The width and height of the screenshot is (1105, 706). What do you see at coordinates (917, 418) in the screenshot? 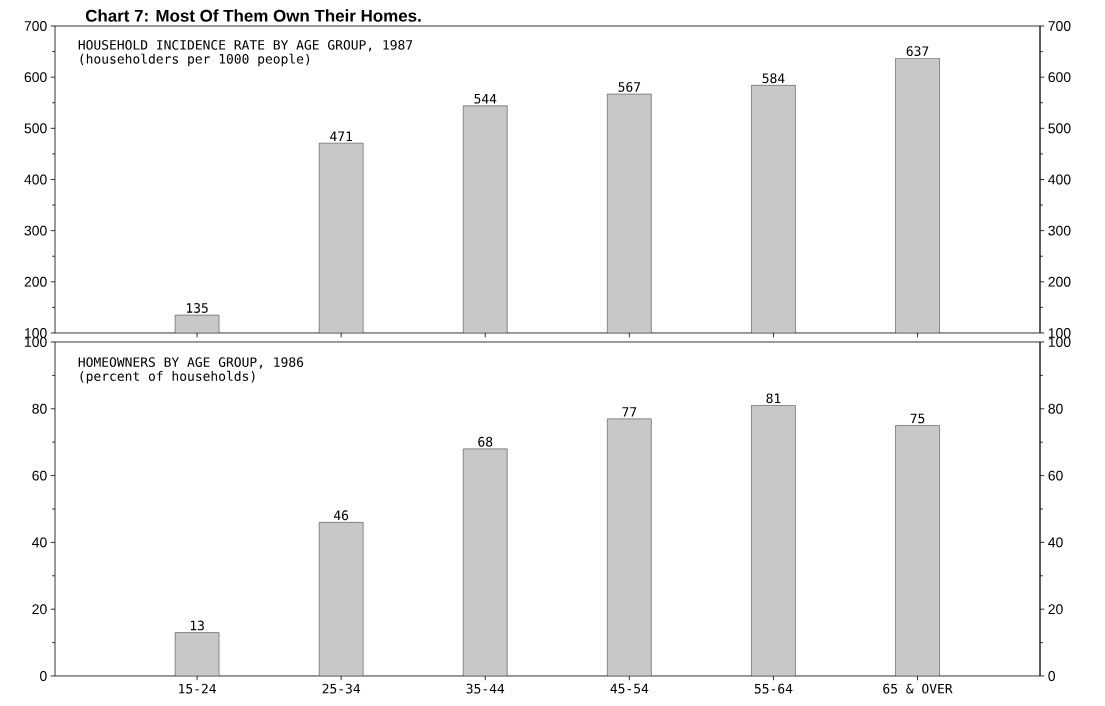
I see `data-label: 75` at bounding box center [917, 418].